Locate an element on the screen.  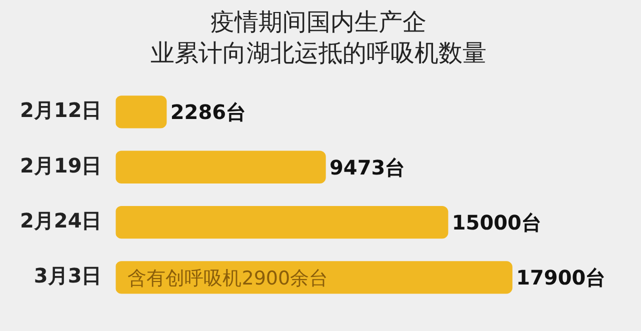
chart-title: 疫情期间国内生产企业累计向湖北运抵的呼吸机数量 is located at coordinates (318, 38).